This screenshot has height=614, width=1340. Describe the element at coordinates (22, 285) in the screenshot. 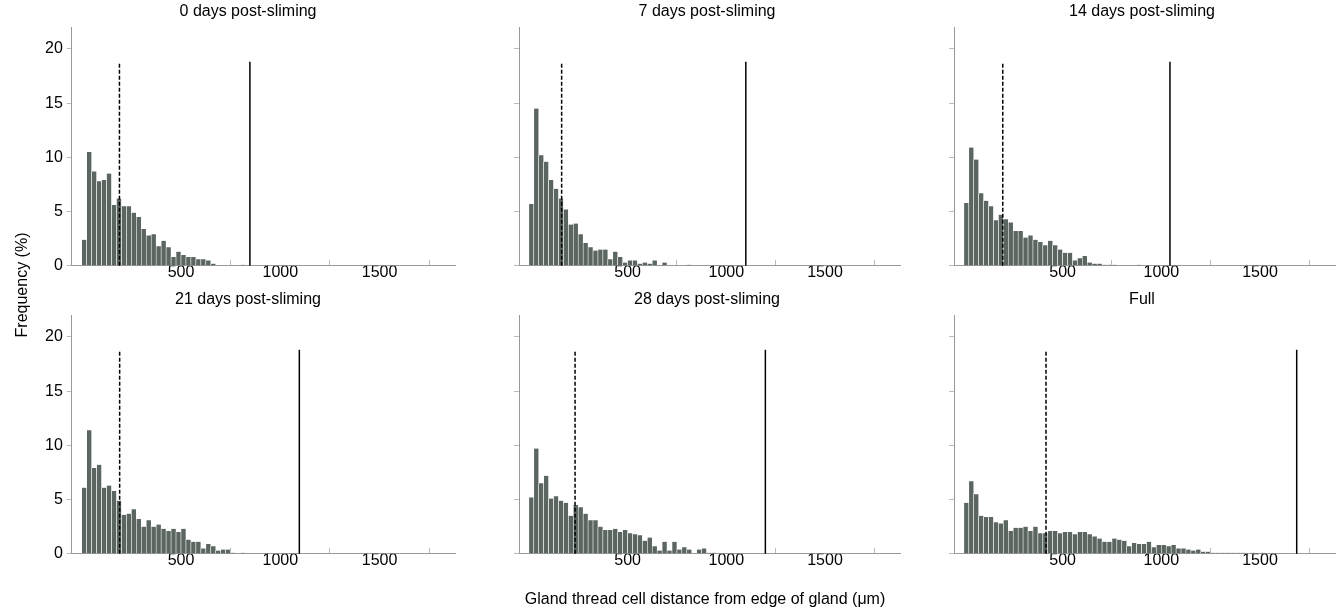

I see `y-axis-title: Frequency (%)` at that location.